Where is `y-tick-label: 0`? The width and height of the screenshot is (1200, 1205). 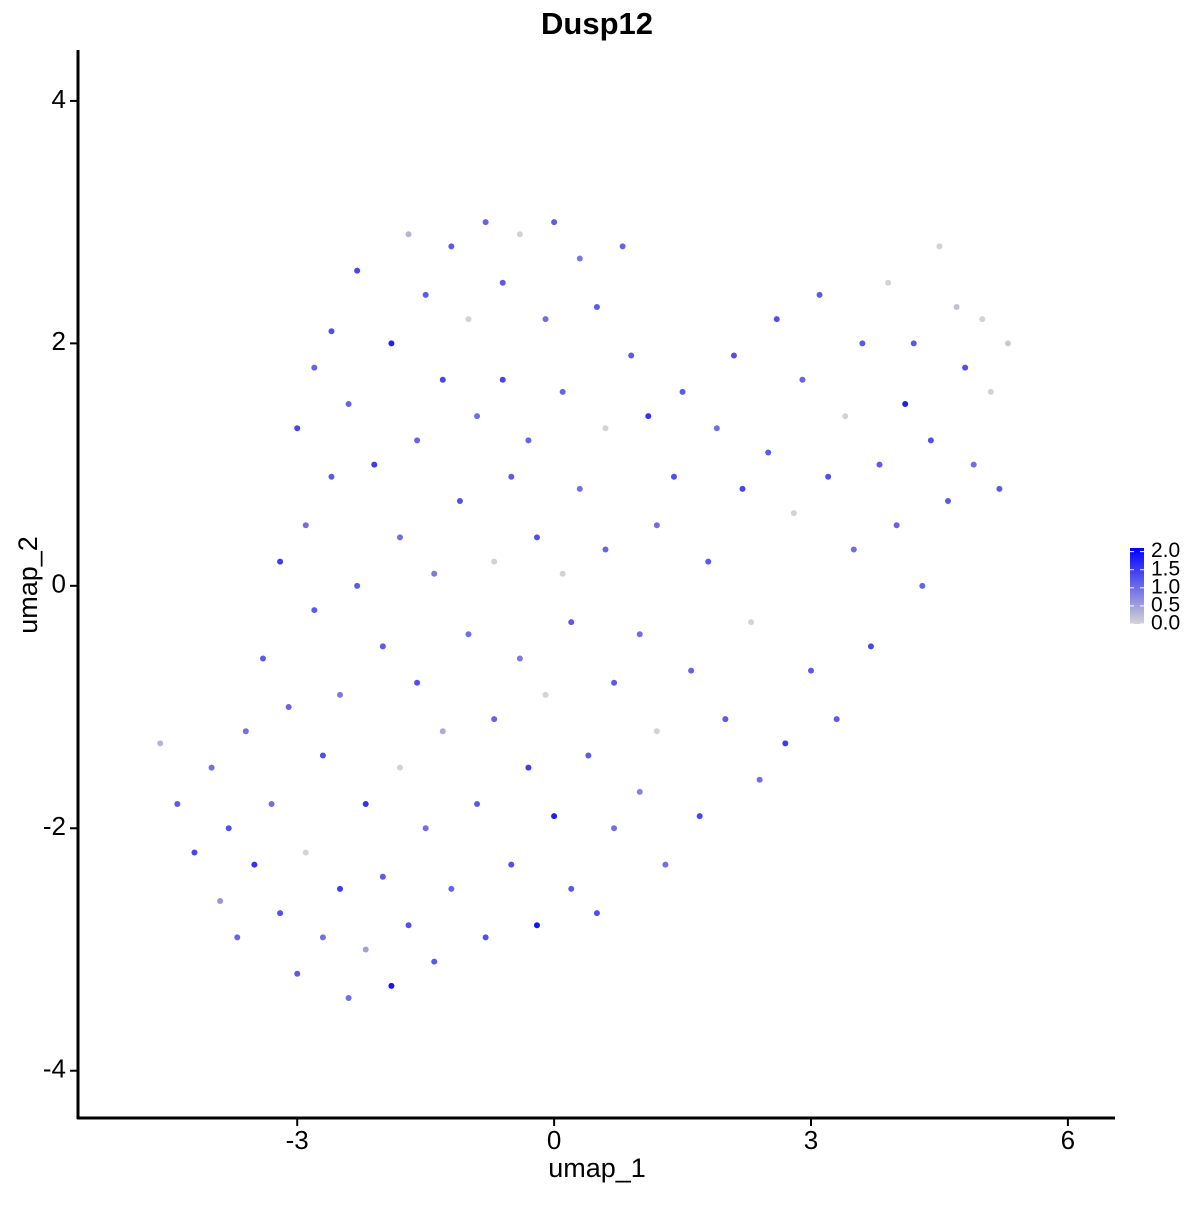
y-tick-label: 0 is located at coordinates (59, 584).